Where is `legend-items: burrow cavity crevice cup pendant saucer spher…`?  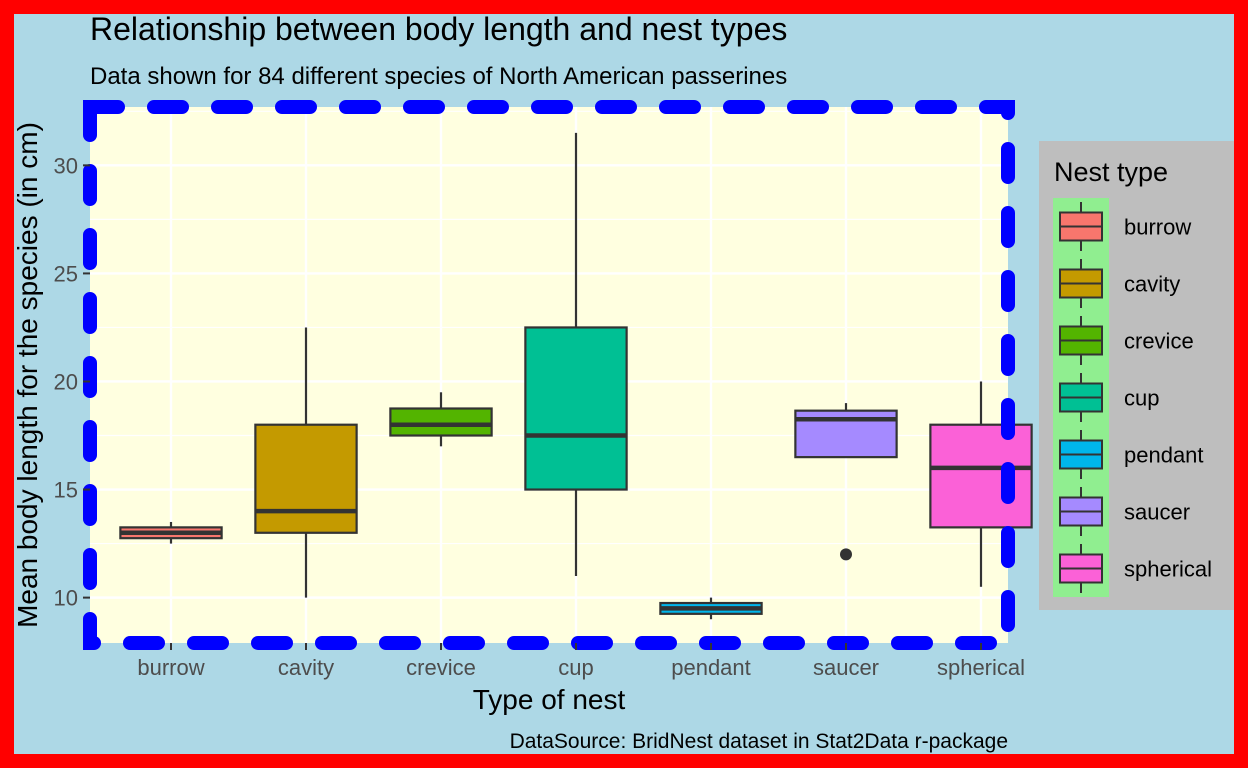 legend-items: burrow cavity crevice cup pendant saucer spher… is located at coordinates (1135, 397).